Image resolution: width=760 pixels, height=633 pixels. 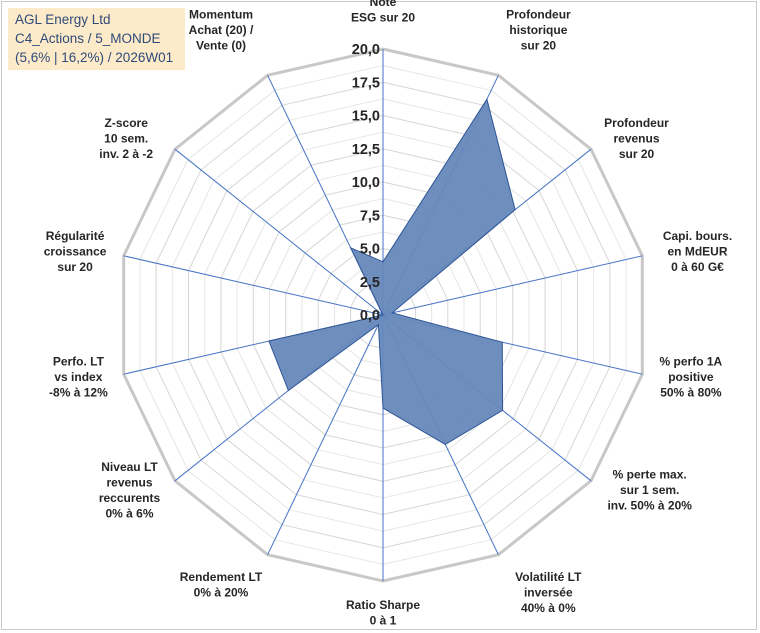 What do you see at coordinates (366, 83) in the screenshot?
I see `radar-tick-label: 17,5` at bounding box center [366, 83].